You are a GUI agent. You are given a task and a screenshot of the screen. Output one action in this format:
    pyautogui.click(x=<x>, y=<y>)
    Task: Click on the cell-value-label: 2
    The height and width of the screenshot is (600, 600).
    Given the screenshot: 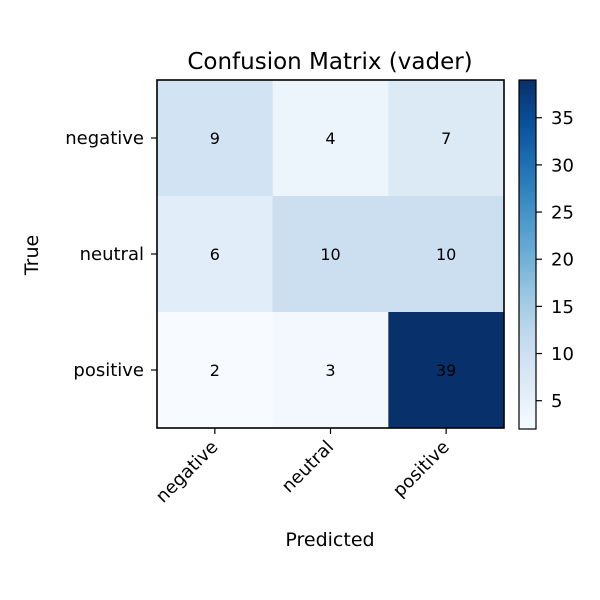 What is the action you would take?
    pyautogui.click(x=215, y=370)
    